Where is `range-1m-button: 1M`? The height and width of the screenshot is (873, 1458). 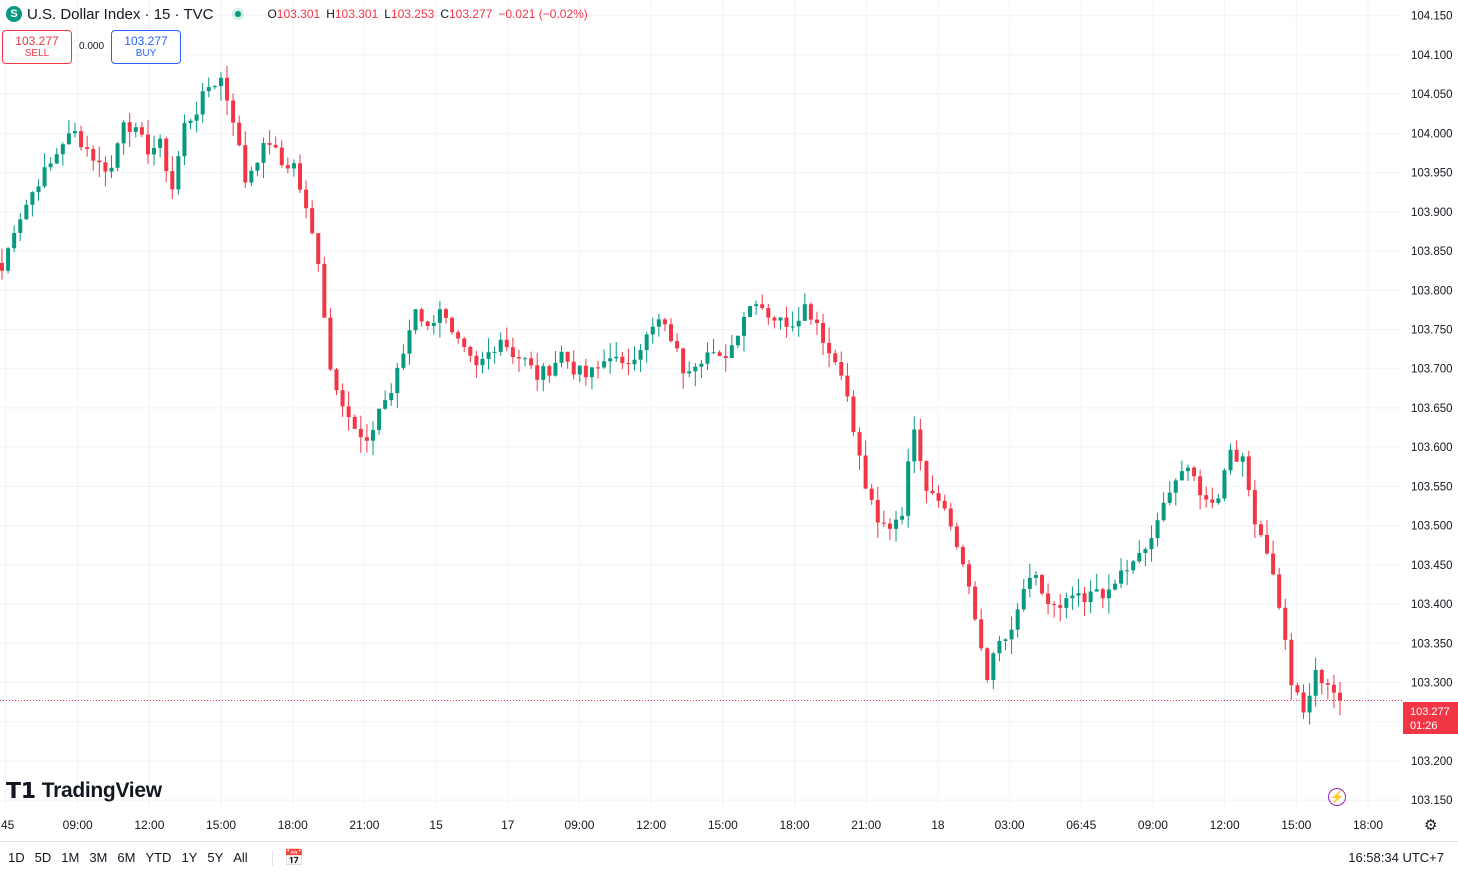 range-1m-button: 1M is located at coordinates (70, 857).